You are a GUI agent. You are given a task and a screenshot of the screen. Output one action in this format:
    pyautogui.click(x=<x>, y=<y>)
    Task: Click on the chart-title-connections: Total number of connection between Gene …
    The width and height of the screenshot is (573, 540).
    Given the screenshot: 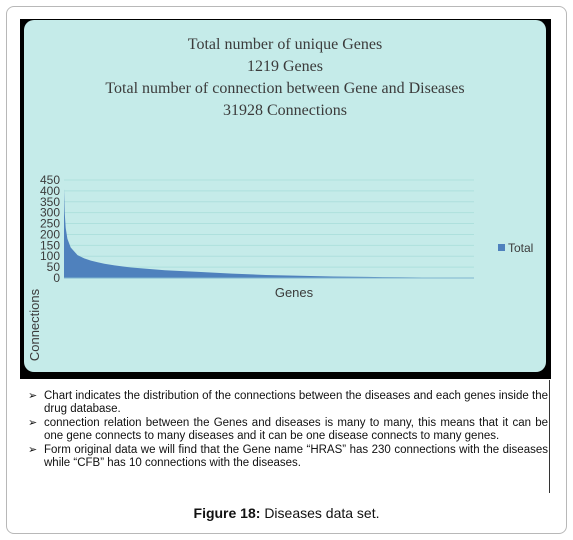 What is the action you would take?
    pyautogui.click(x=285, y=88)
    